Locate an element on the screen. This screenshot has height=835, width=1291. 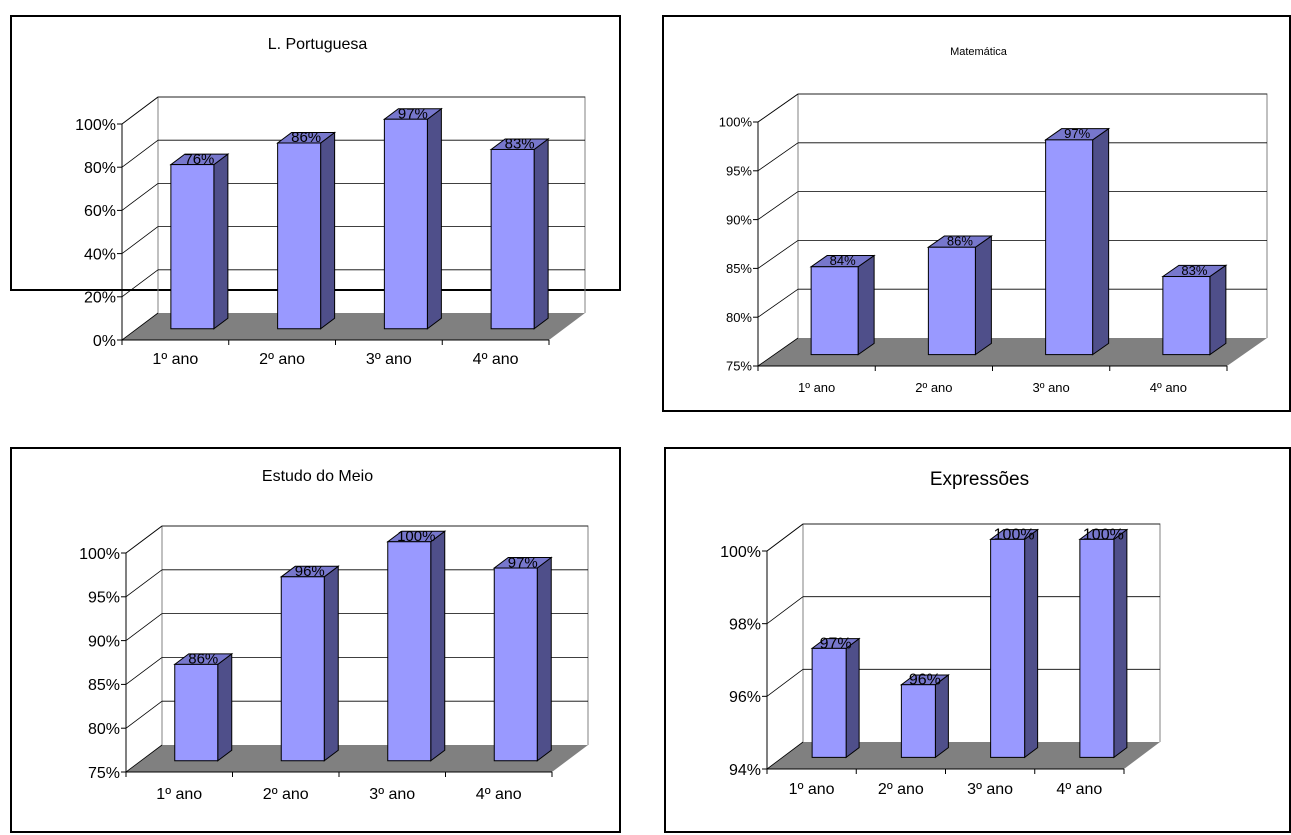
chart-title: Estudo do Meio is located at coordinates (317, 476).